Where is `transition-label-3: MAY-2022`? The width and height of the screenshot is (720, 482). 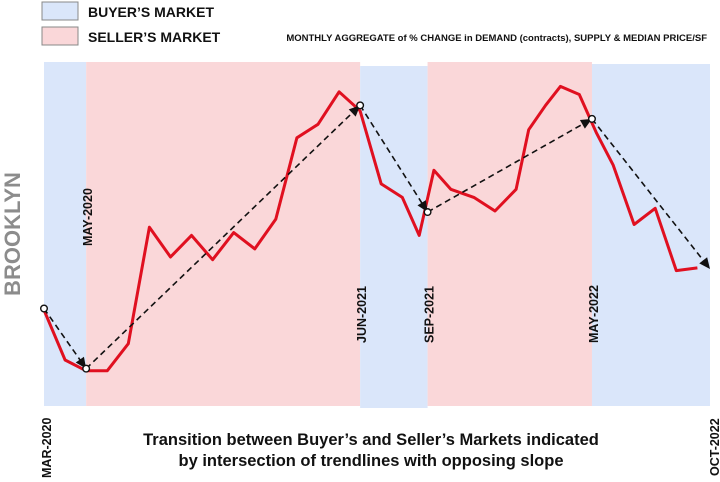 transition-label-3: MAY-2022 is located at coordinates (594, 314).